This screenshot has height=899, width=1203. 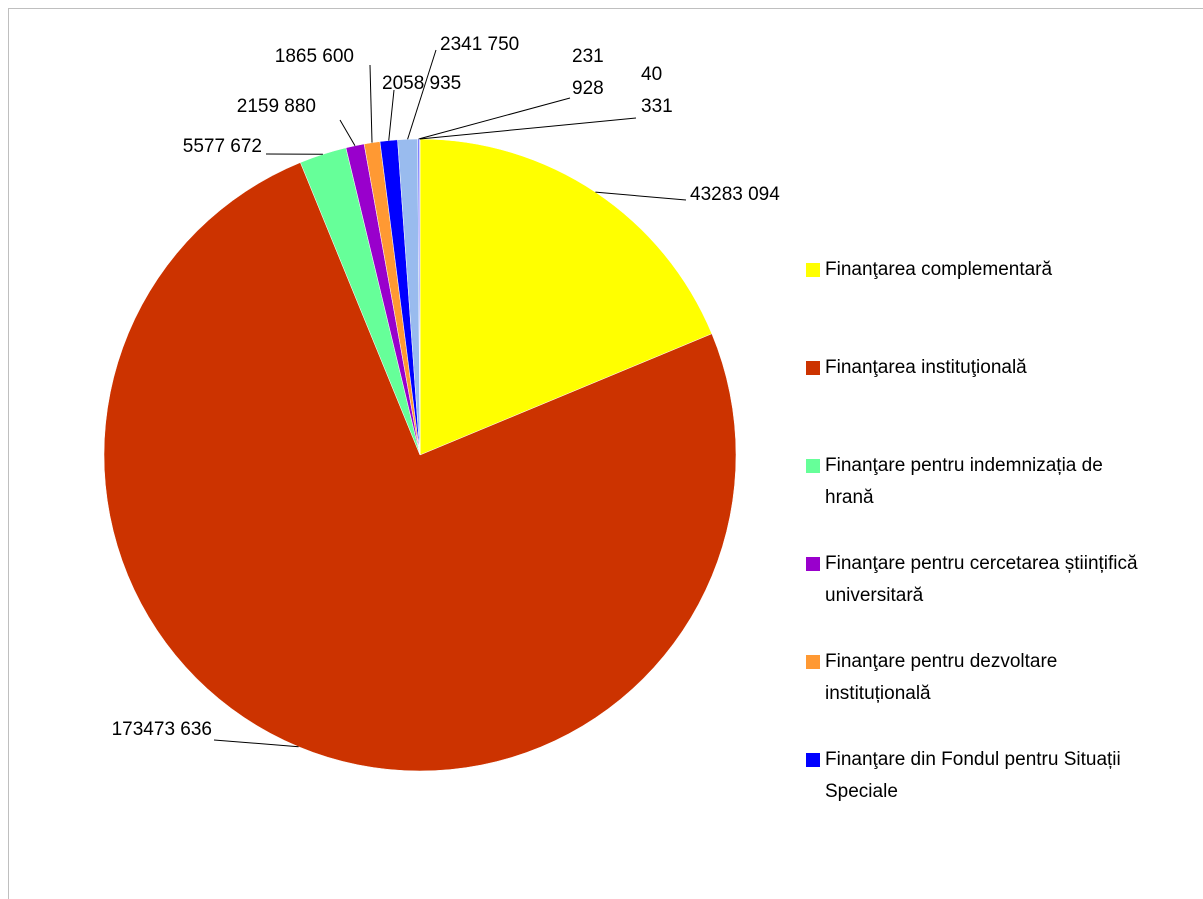 What do you see at coordinates (964, 481) in the screenshot?
I see `legend-label: Finanţare pentru indemnizația de hrană` at bounding box center [964, 481].